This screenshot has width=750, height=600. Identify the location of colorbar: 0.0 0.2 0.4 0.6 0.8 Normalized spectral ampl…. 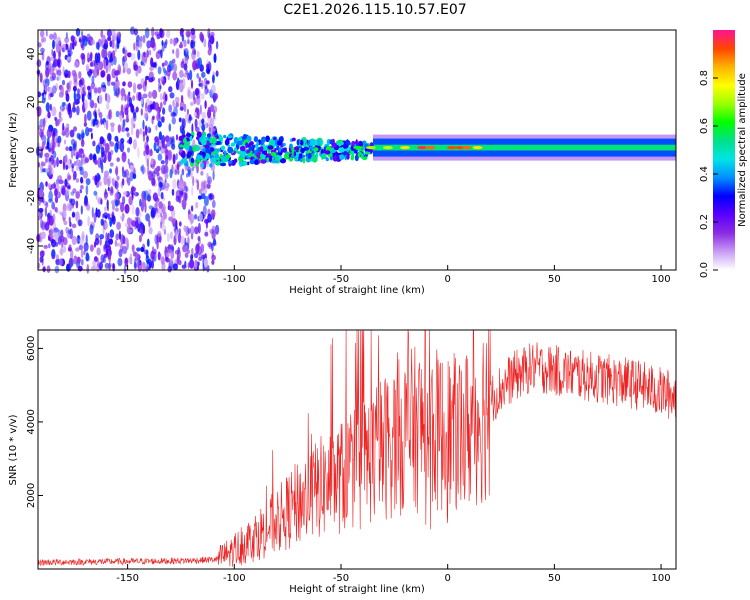
(723, 154).